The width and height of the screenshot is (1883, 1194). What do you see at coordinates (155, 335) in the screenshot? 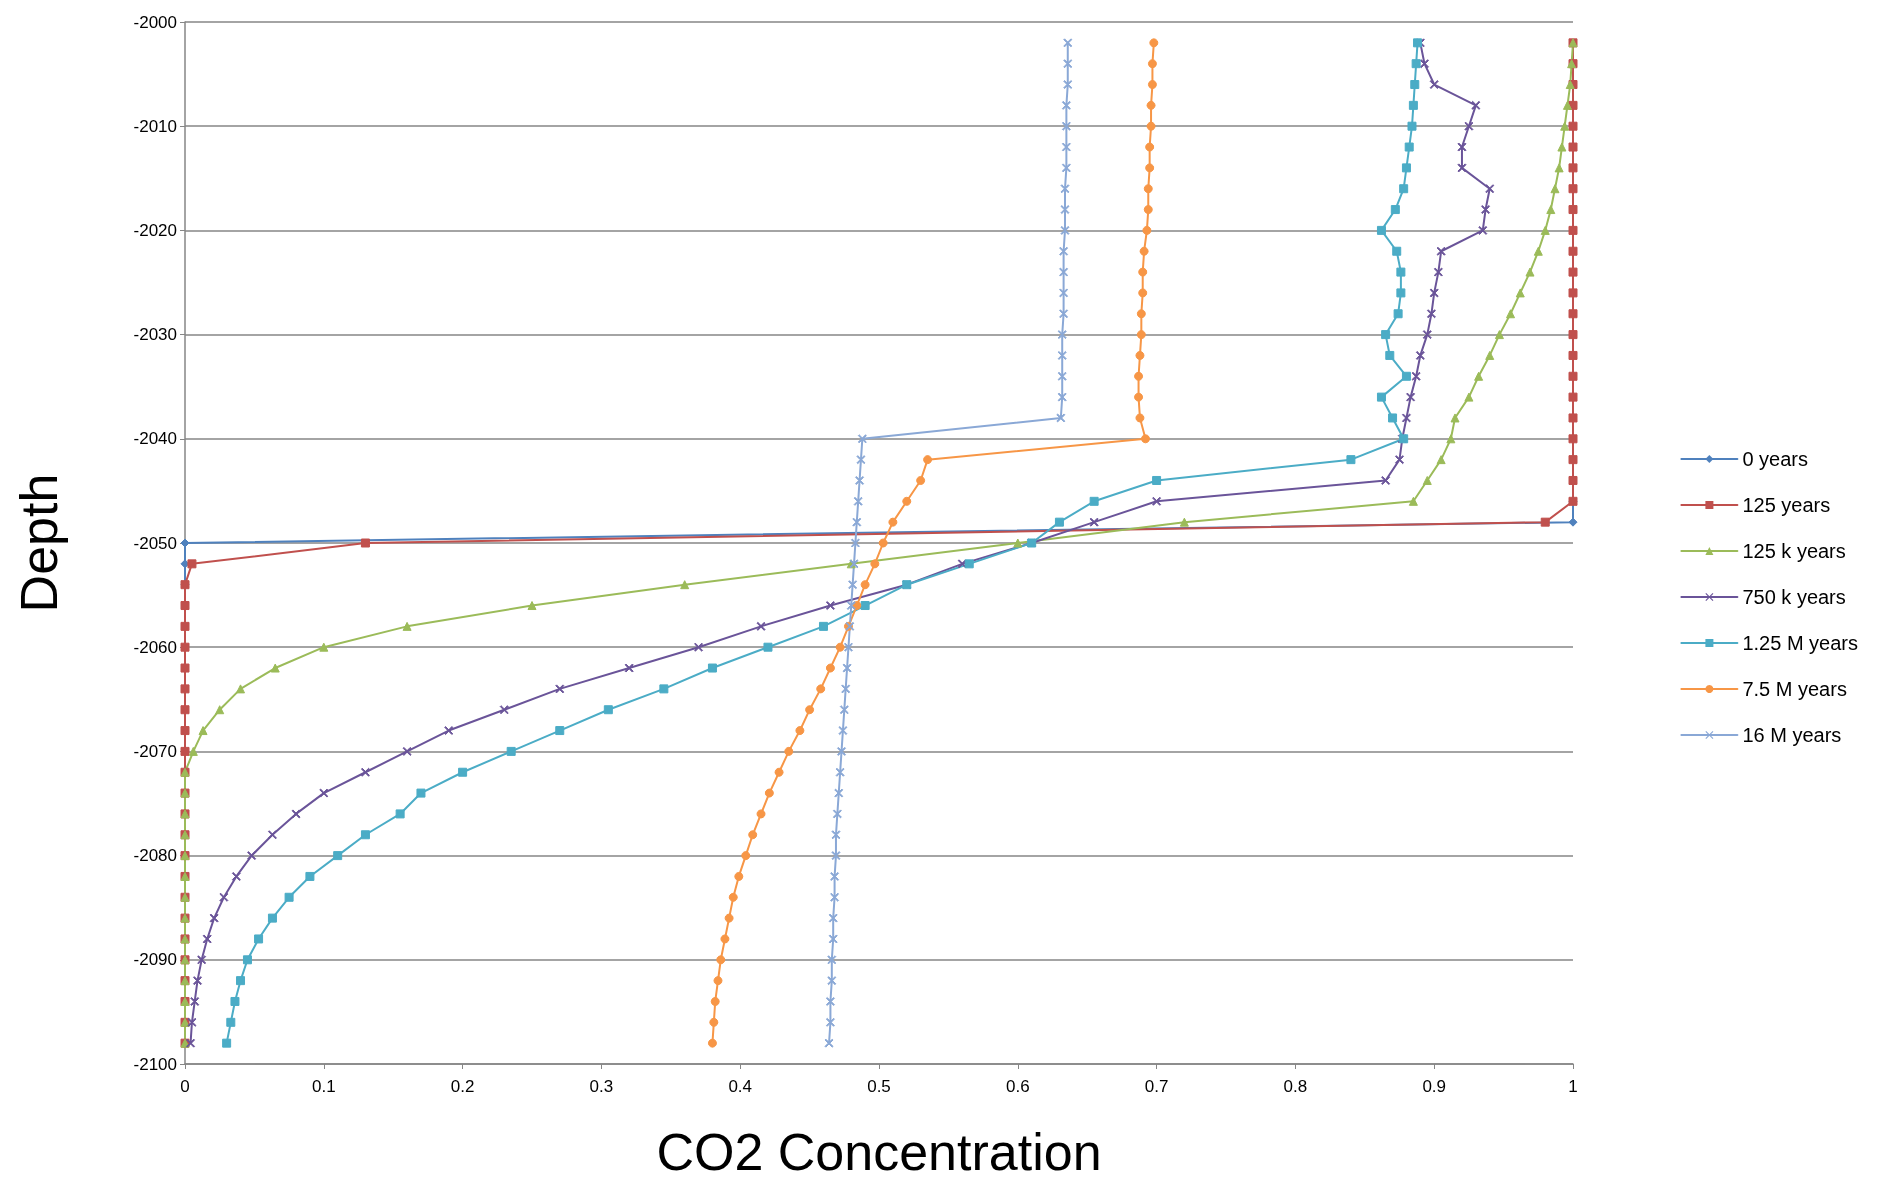
I see `y-tick-label: -2030` at bounding box center [155, 335].